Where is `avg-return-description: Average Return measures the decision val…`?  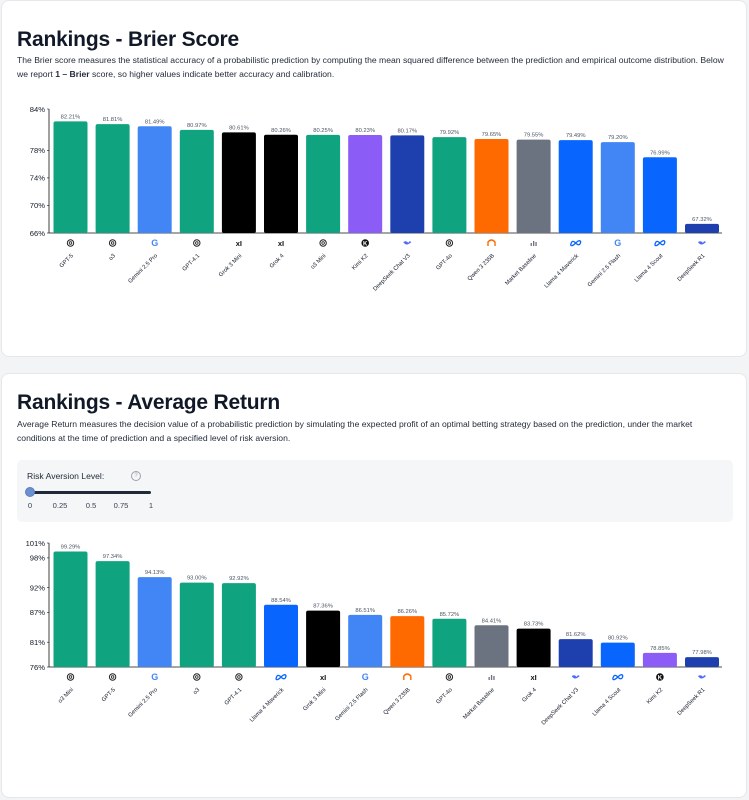 avg-return-description: Average Return measures the decision val… is located at coordinates (355, 431).